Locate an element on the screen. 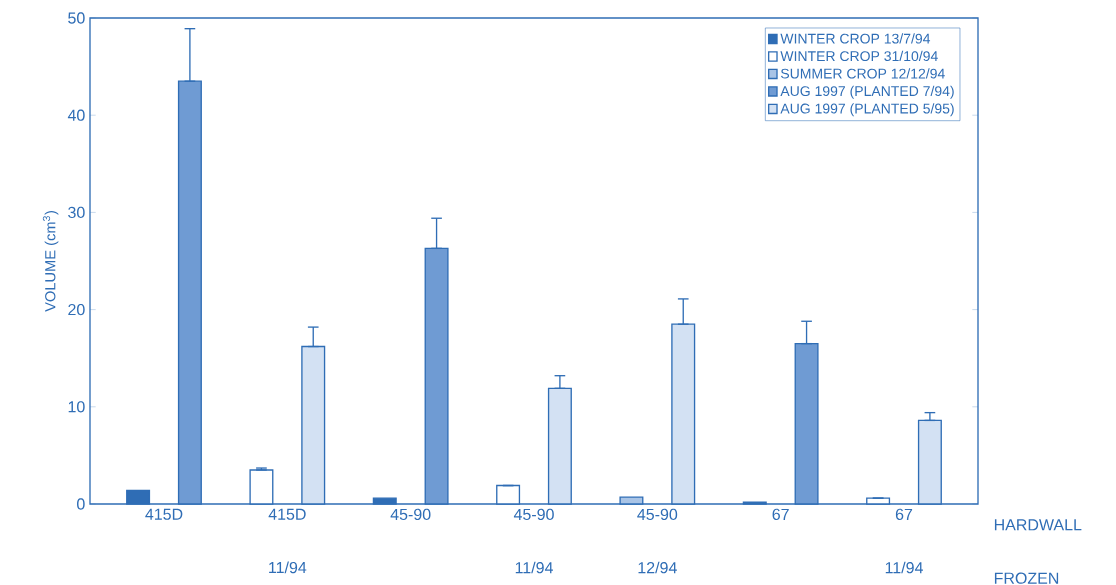 This screenshot has height=585, width=1116. legend-label: AUG 1997 (PLANTED 5/95) is located at coordinates (867, 110).